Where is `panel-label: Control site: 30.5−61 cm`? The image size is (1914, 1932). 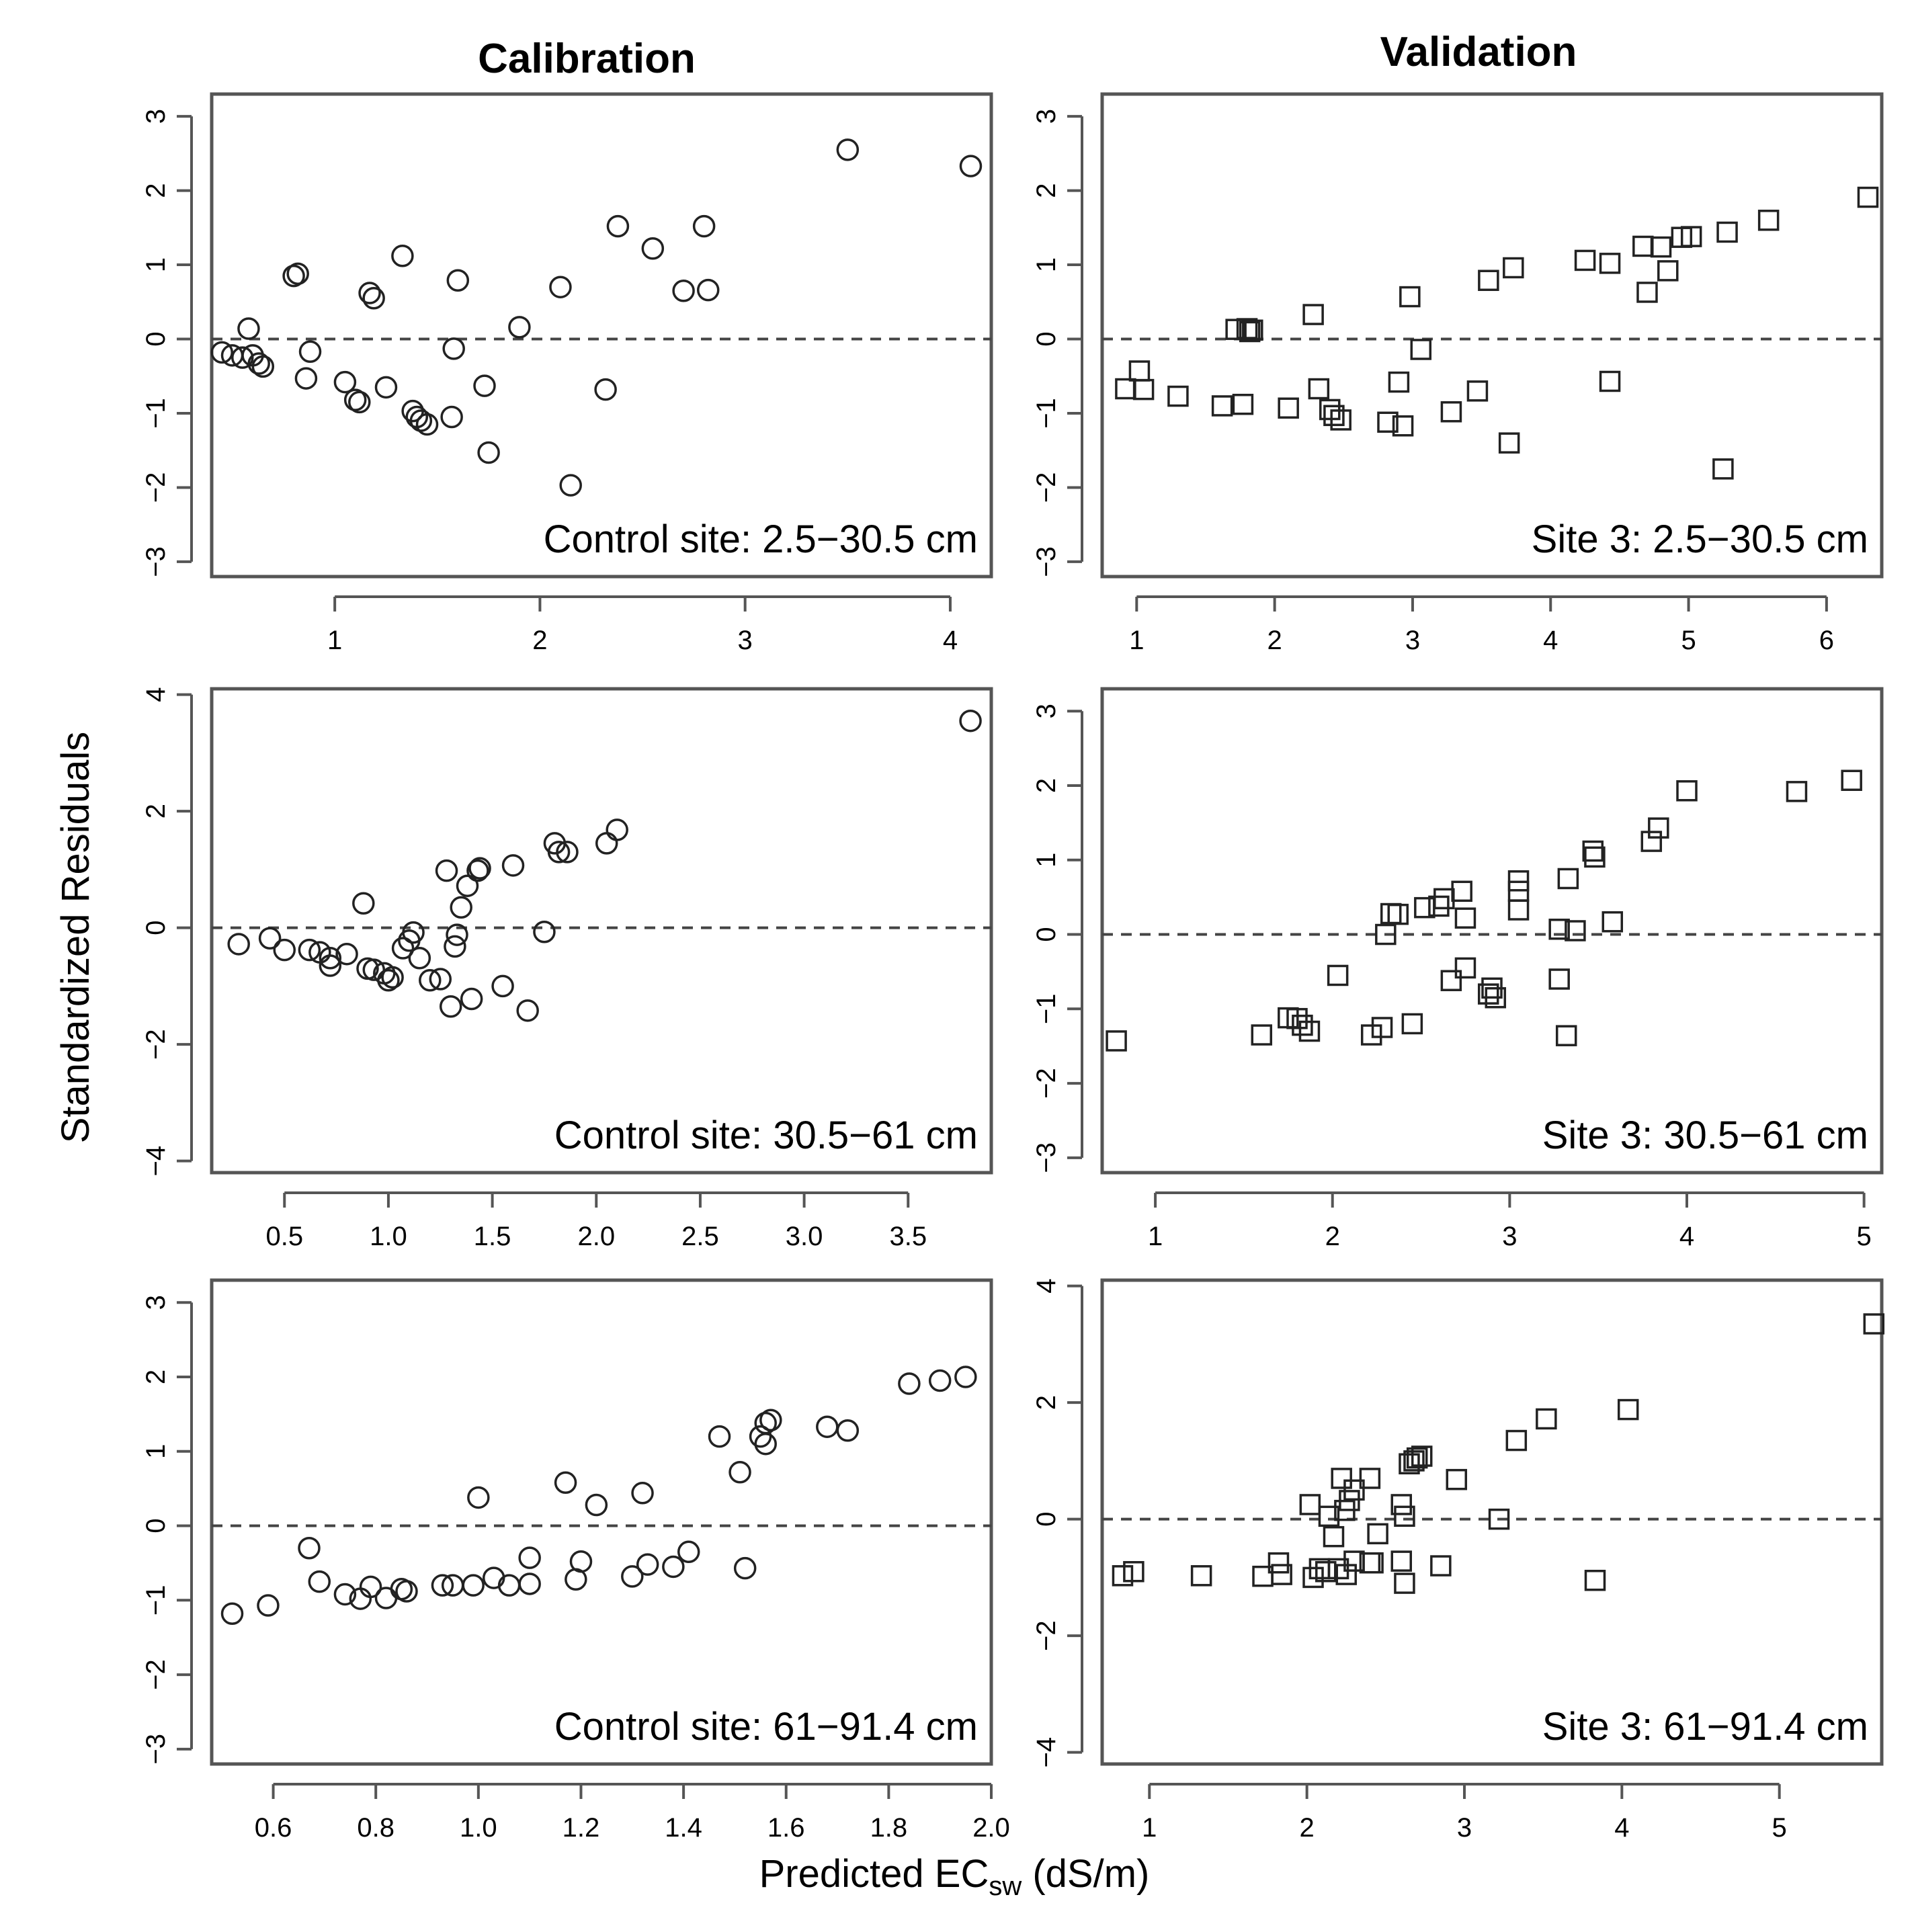 panel-label: Control site: 30.5−61 cm is located at coordinates (766, 1135).